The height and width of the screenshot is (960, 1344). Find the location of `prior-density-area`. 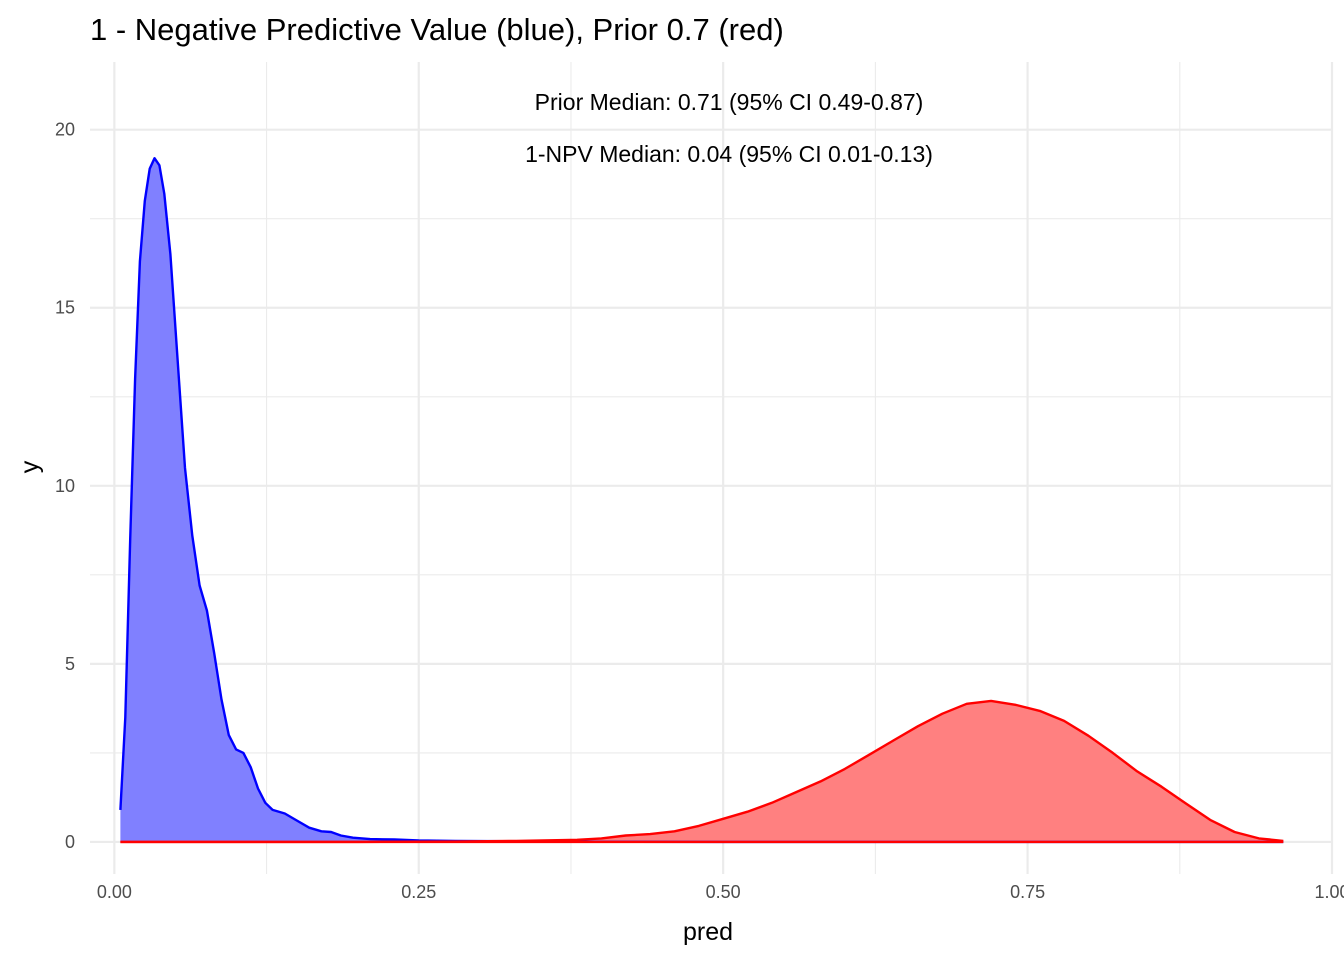

prior-density-area is located at coordinates (702, 771).